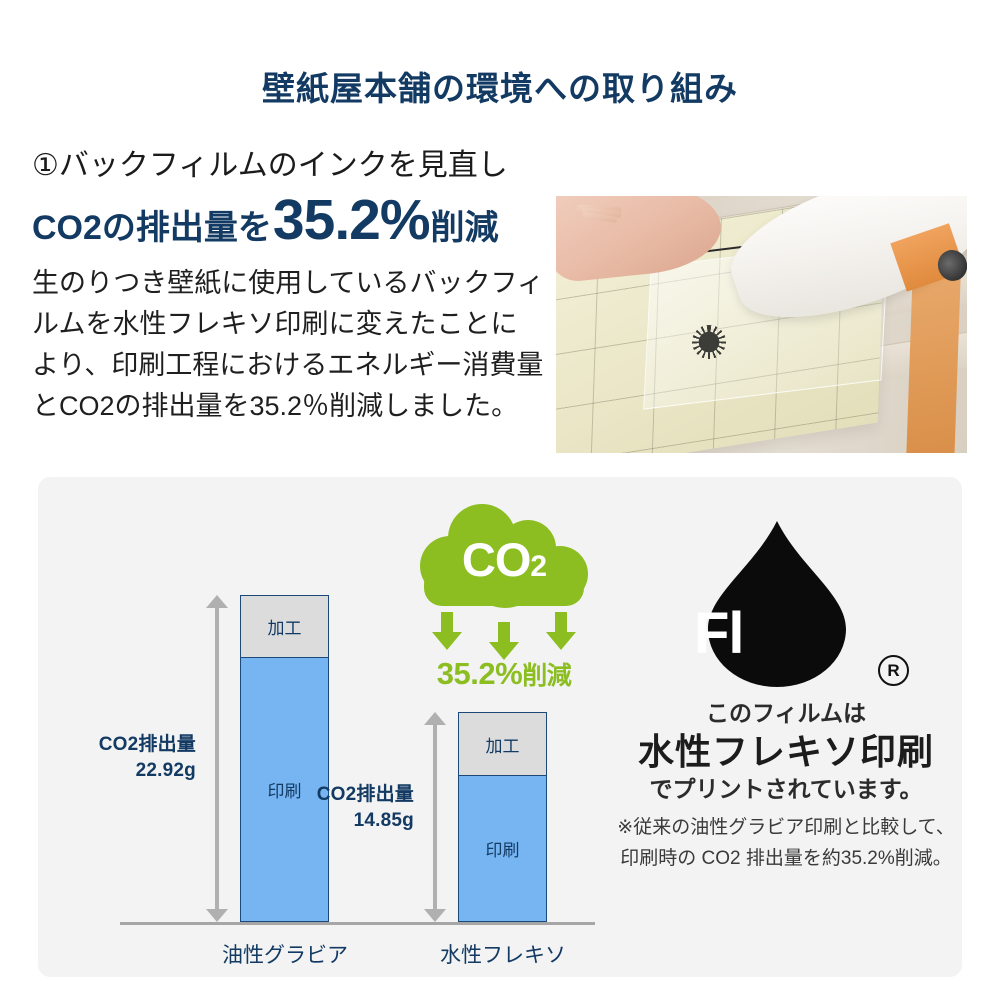 This screenshot has width=1000, height=1000. I want to click on reduction-unit: 削減, so click(547, 676).